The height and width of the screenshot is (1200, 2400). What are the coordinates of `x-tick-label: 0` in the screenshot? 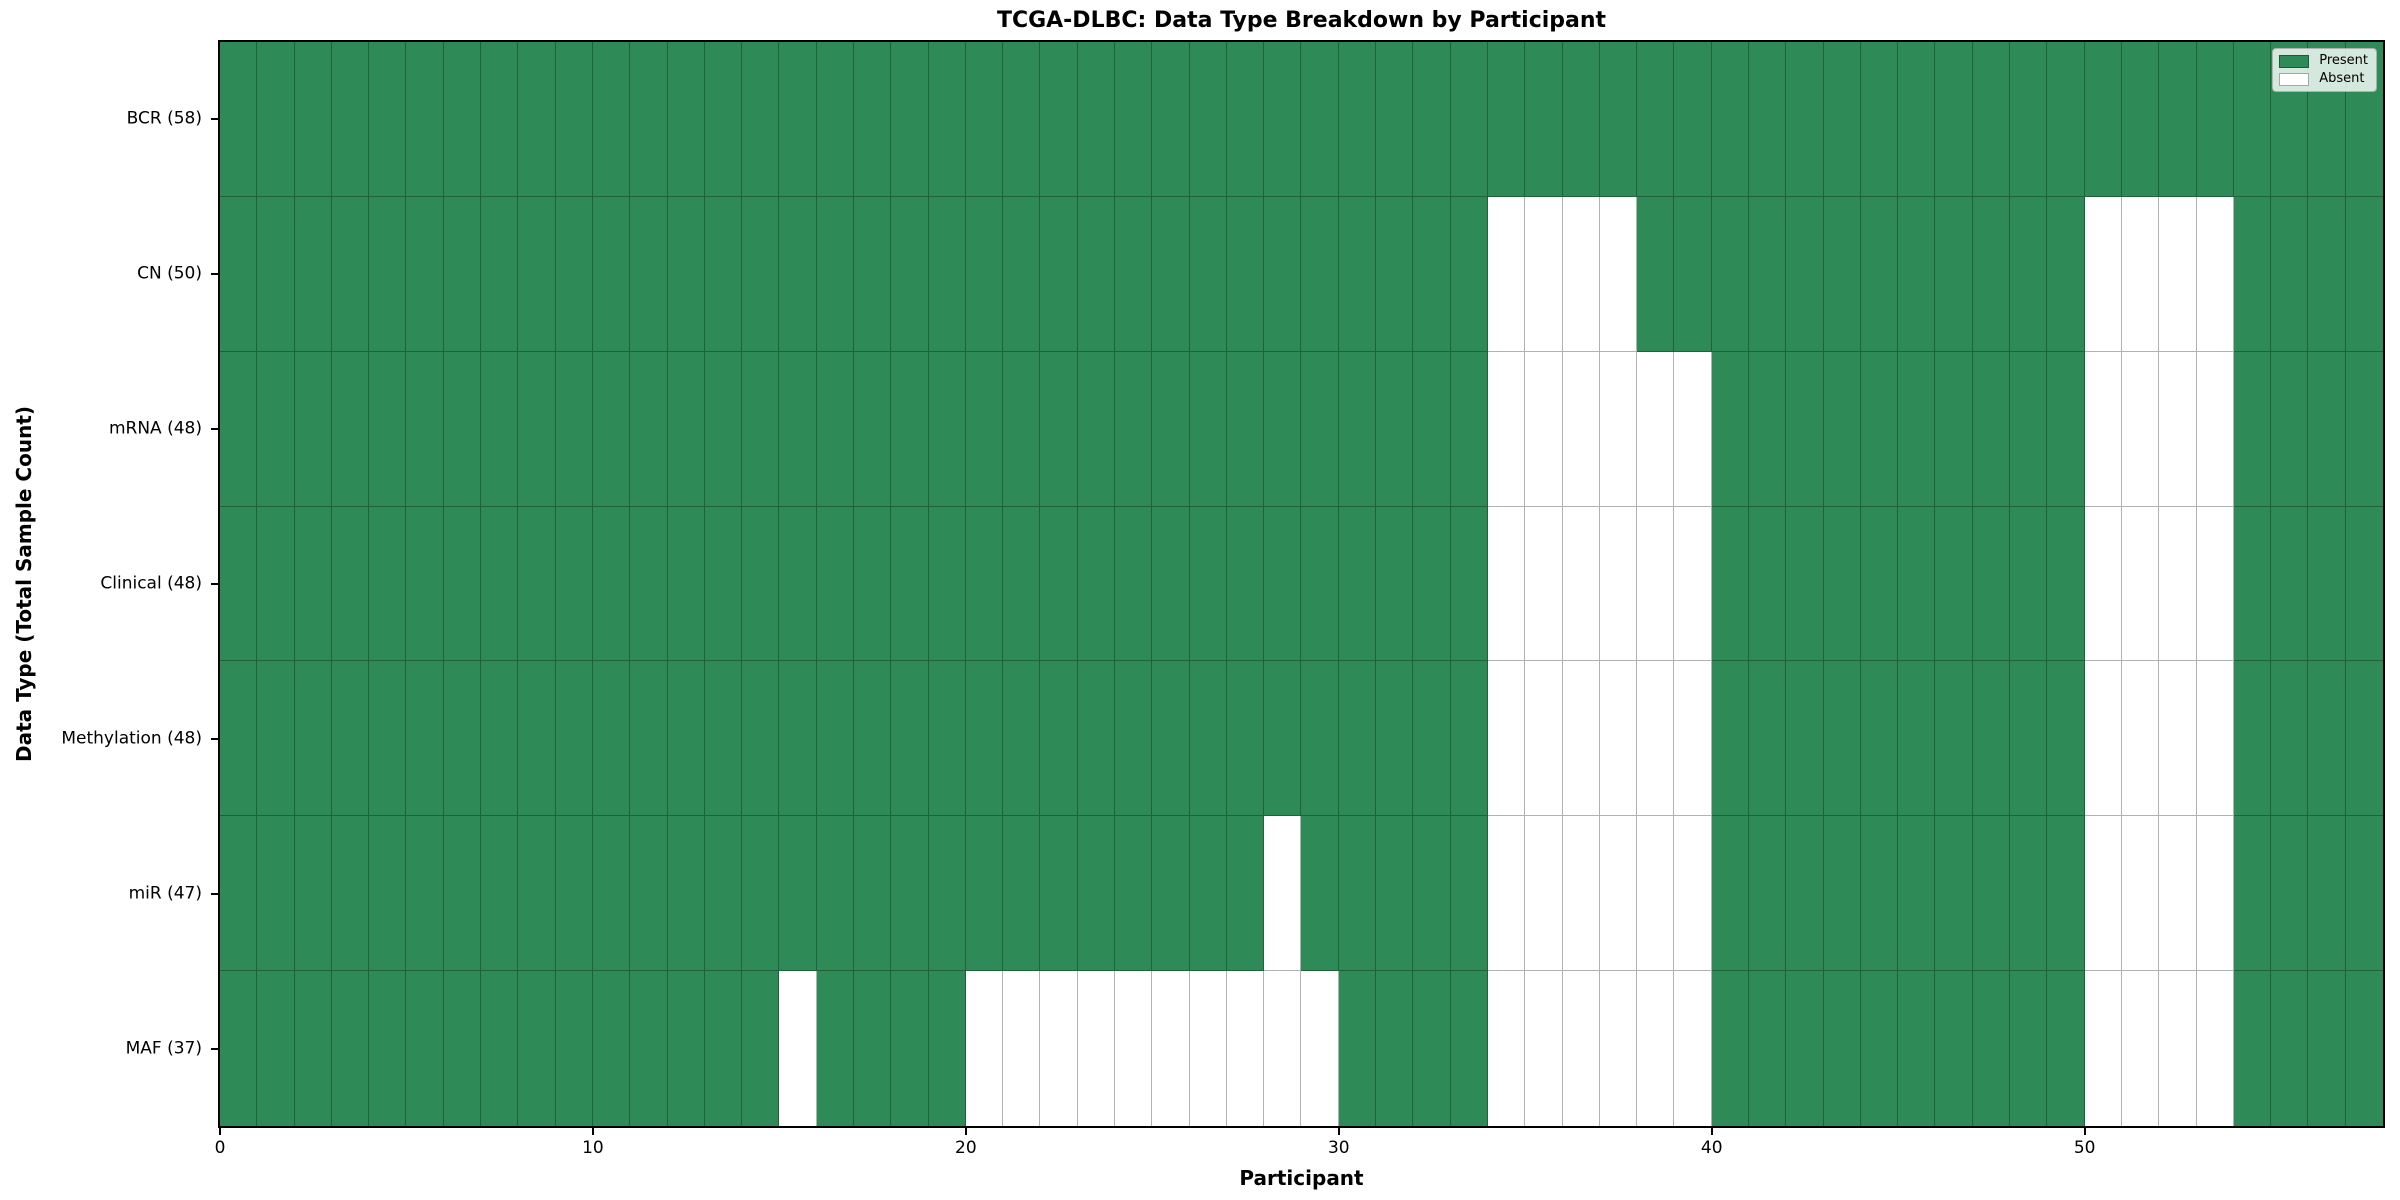 It's located at (220, 1148).